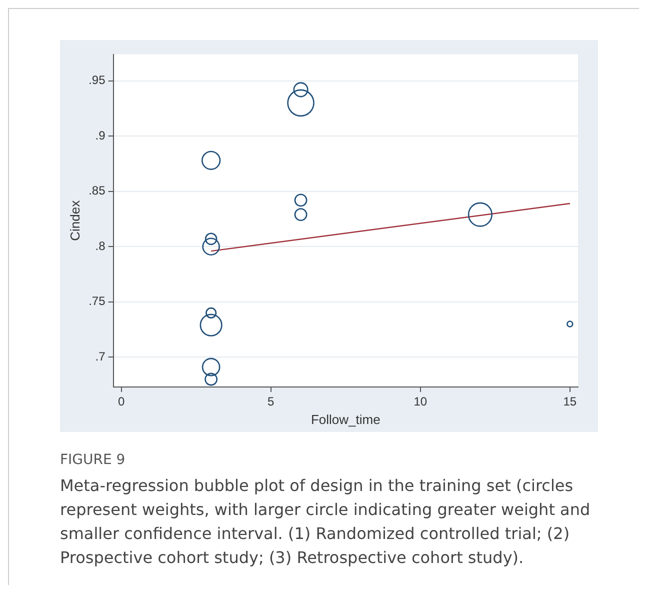 The width and height of the screenshot is (646, 592). What do you see at coordinates (100, 356) in the screenshot?
I see `y-tick-label: .7` at bounding box center [100, 356].